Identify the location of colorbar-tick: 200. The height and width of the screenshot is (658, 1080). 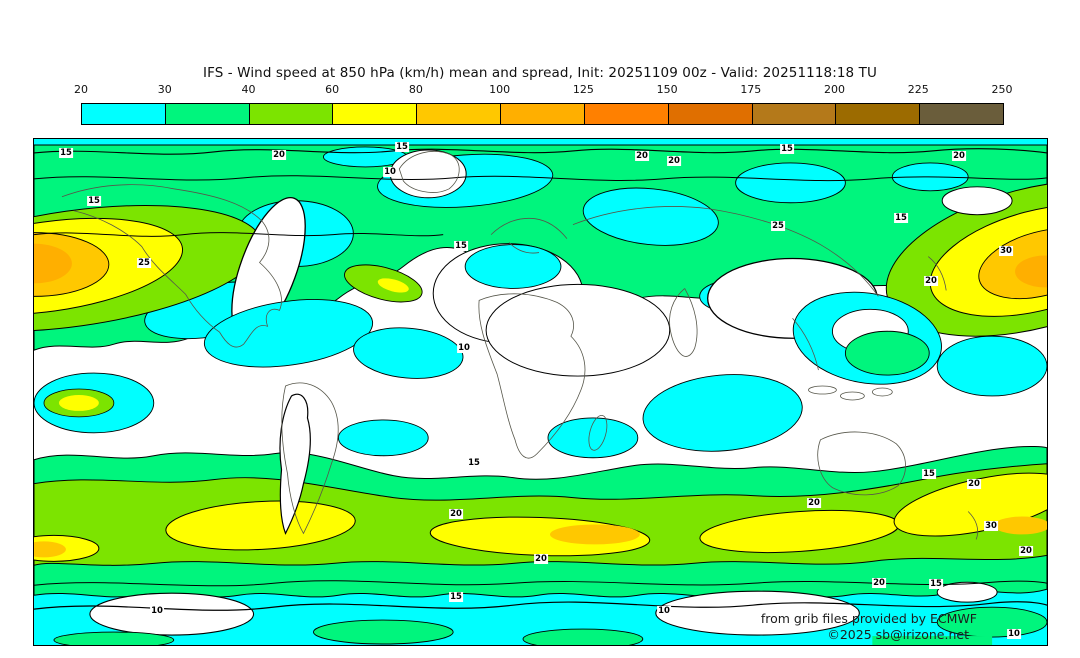
(835, 89).